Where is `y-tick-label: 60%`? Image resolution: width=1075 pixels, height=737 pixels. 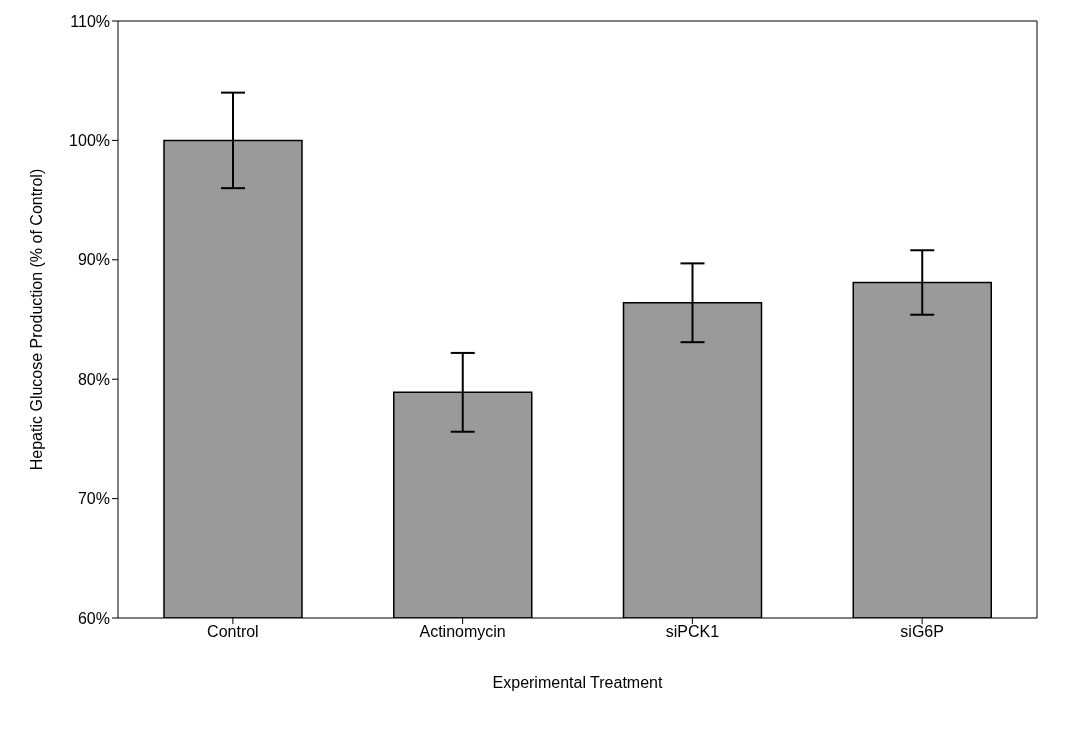
y-tick-label: 60% is located at coordinates (93, 618).